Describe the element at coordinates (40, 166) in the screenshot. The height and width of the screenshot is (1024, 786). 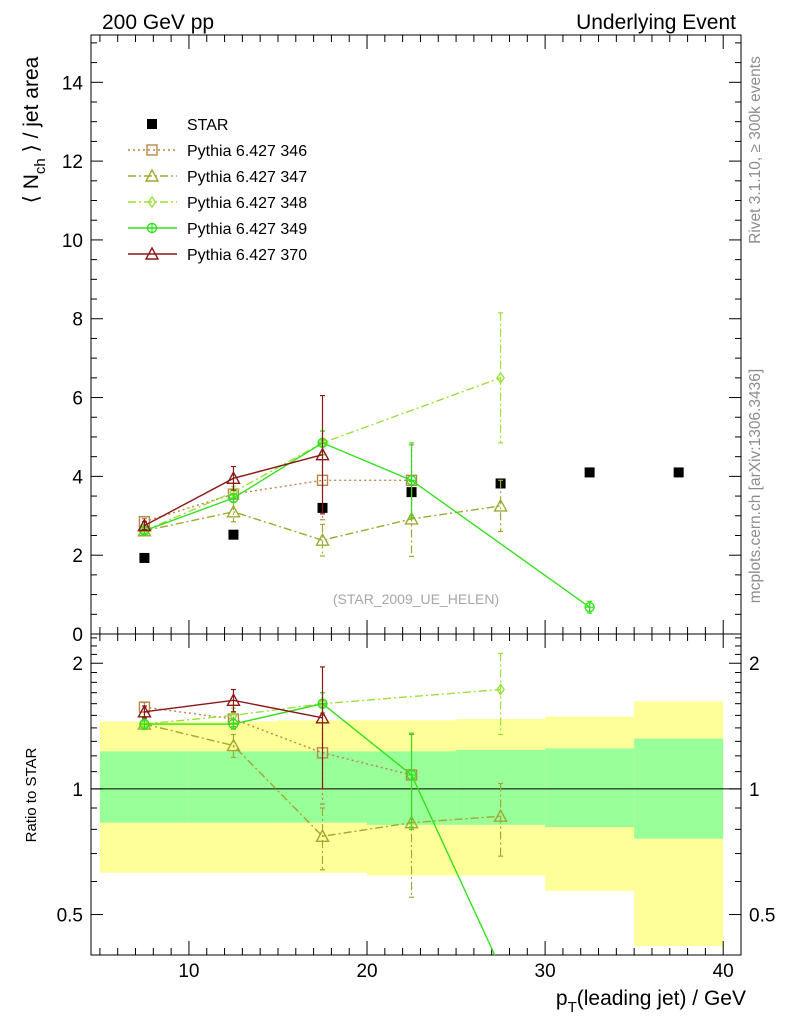
I see `main-y-axis-label-subscript: ch` at that location.